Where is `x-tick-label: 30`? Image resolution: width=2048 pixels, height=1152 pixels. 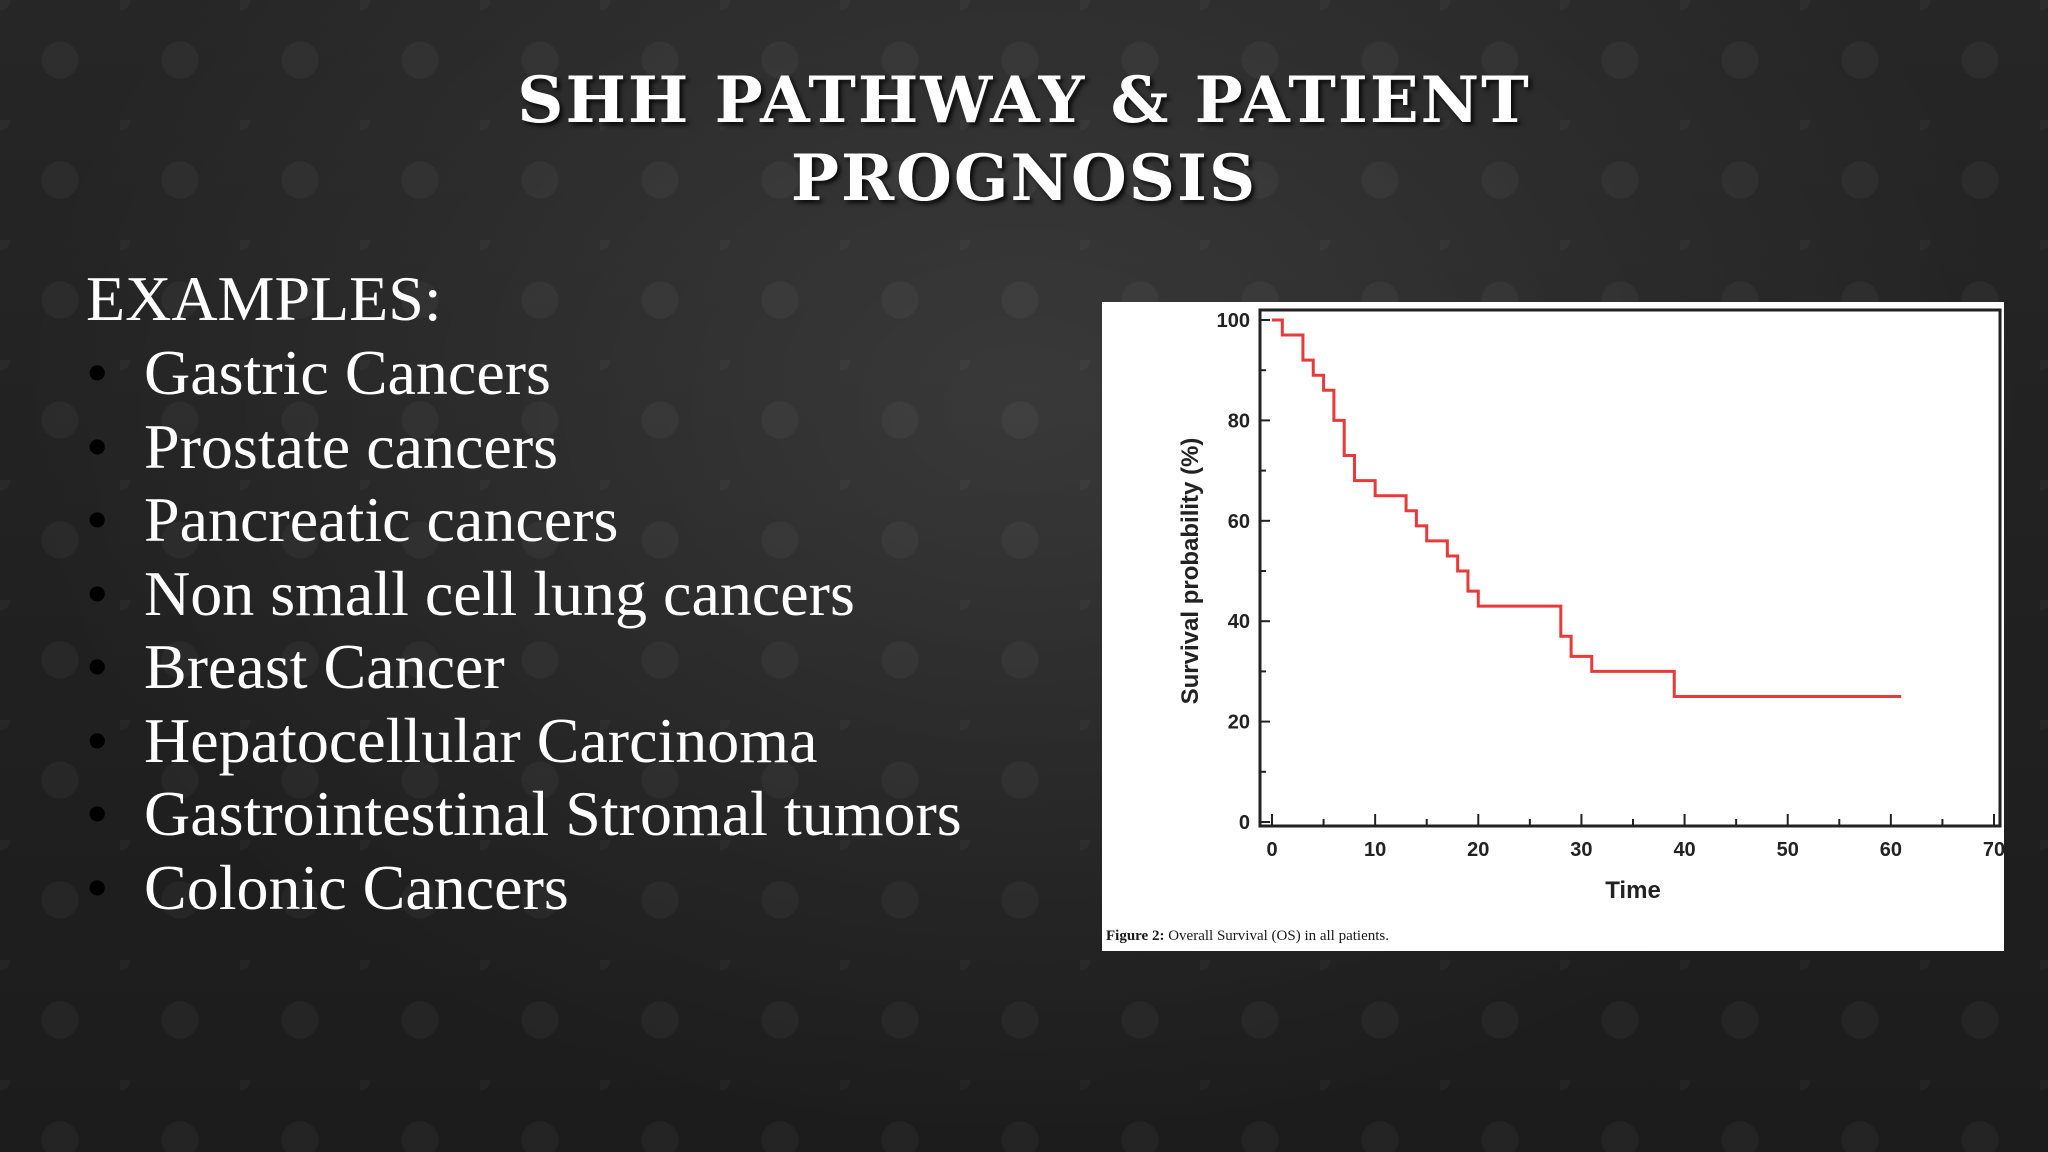
x-tick-label: 30 is located at coordinates (1581, 850).